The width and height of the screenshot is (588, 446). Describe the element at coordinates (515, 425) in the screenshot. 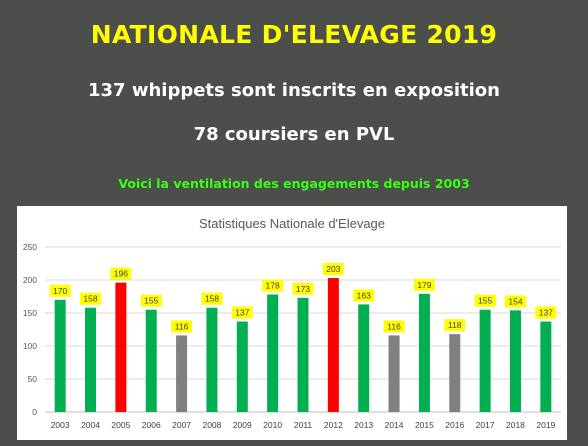

I see `x-tick-label: 2018` at that location.